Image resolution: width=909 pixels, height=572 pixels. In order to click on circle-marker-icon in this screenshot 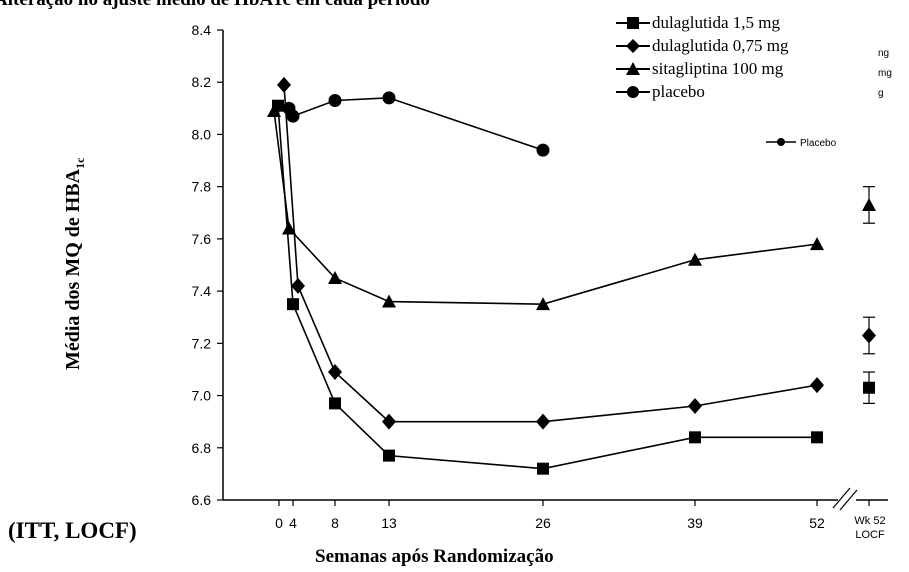, I will do `click(633, 91)`.